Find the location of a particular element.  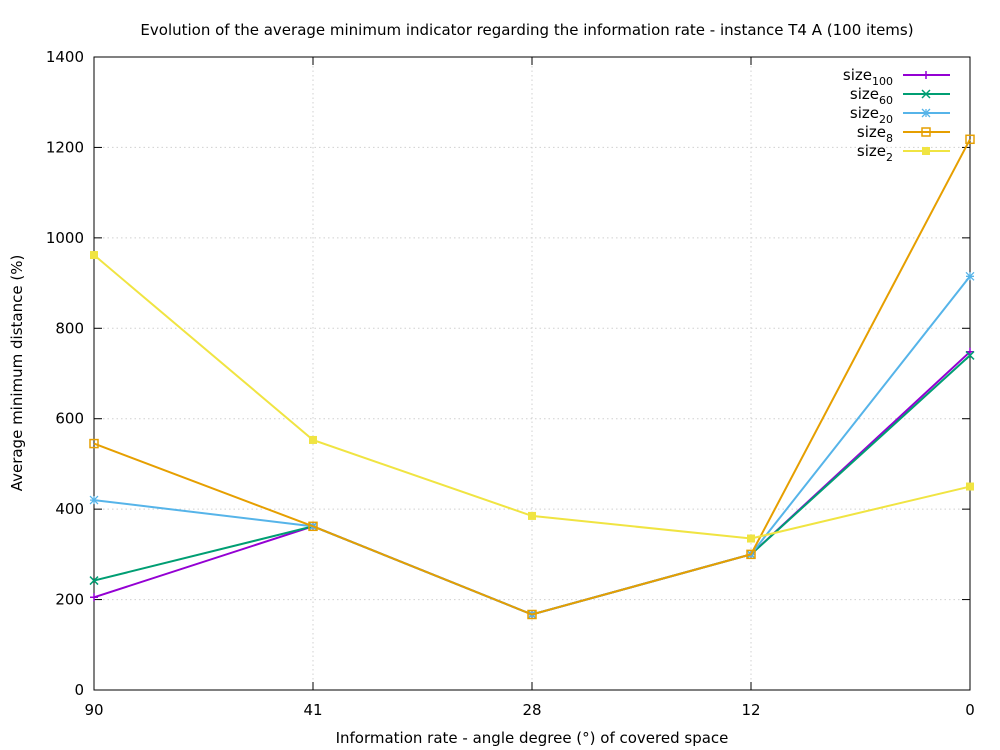

y-tick-label: 1200 is located at coordinates (65, 147).